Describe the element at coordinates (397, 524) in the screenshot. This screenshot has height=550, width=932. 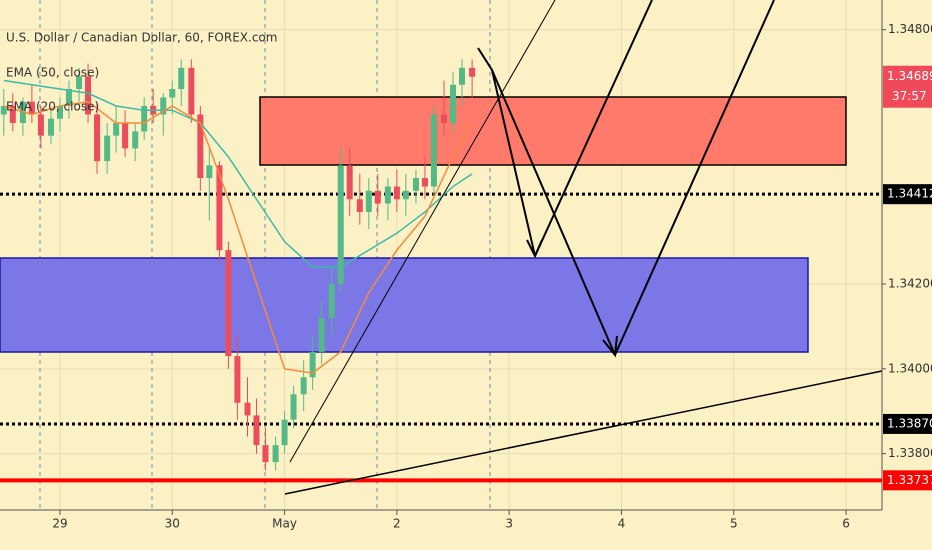
I see `x-tick-label: 2` at that location.